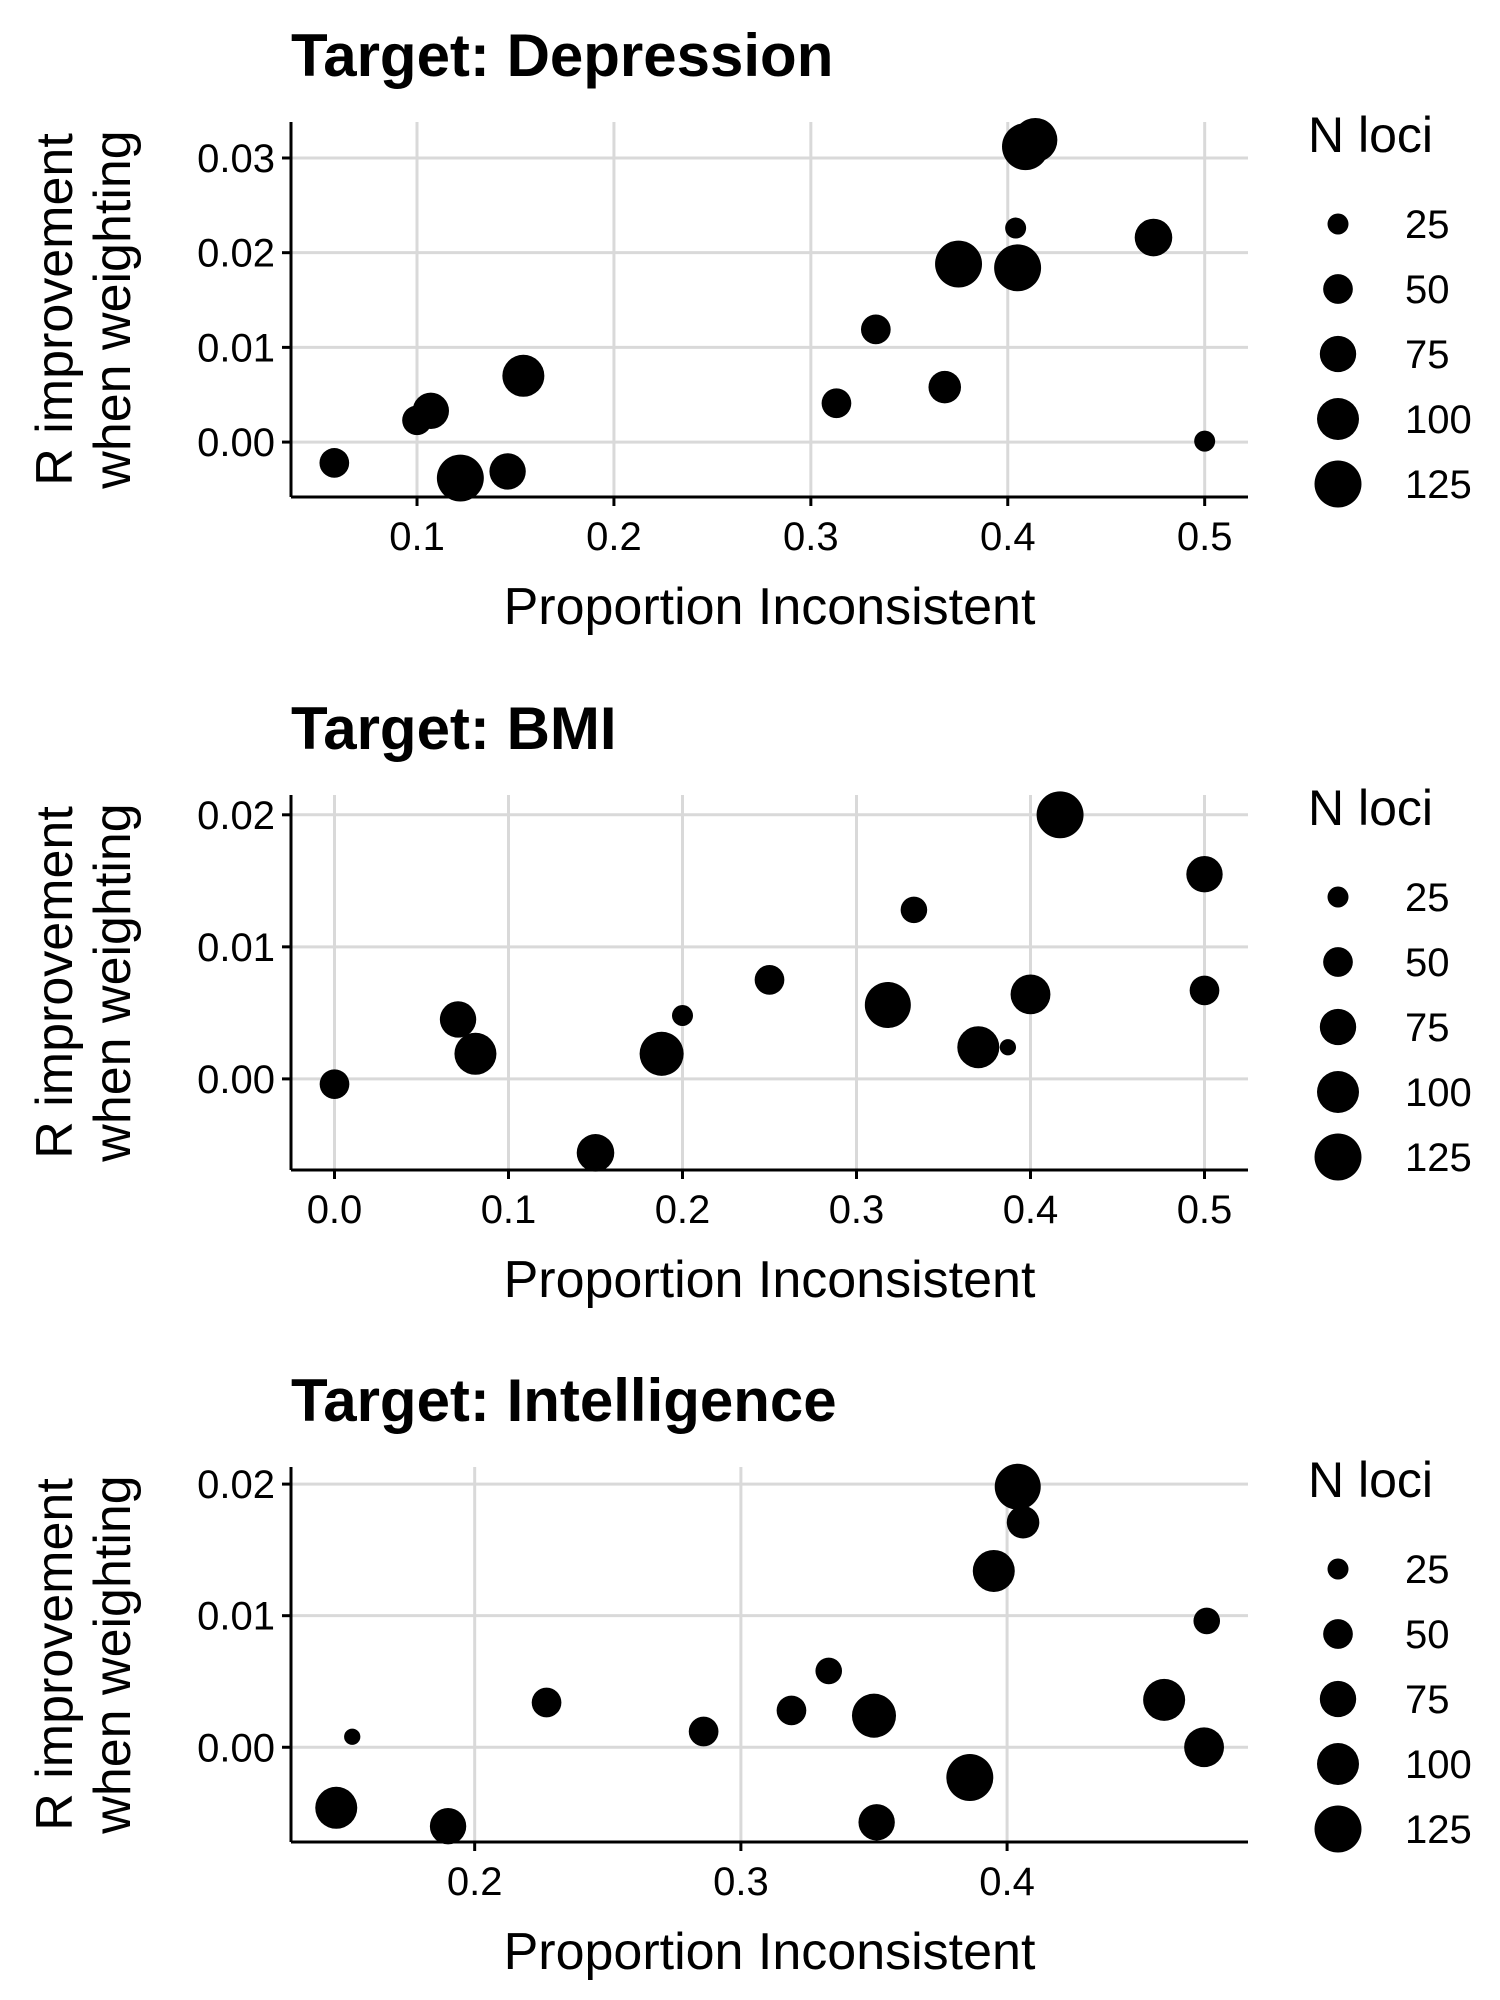 The width and height of the screenshot is (1500, 2000). Describe the element at coordinates (564, 1400) in the screenshot. I see `chart-title: Target: Intelligence` at that location.